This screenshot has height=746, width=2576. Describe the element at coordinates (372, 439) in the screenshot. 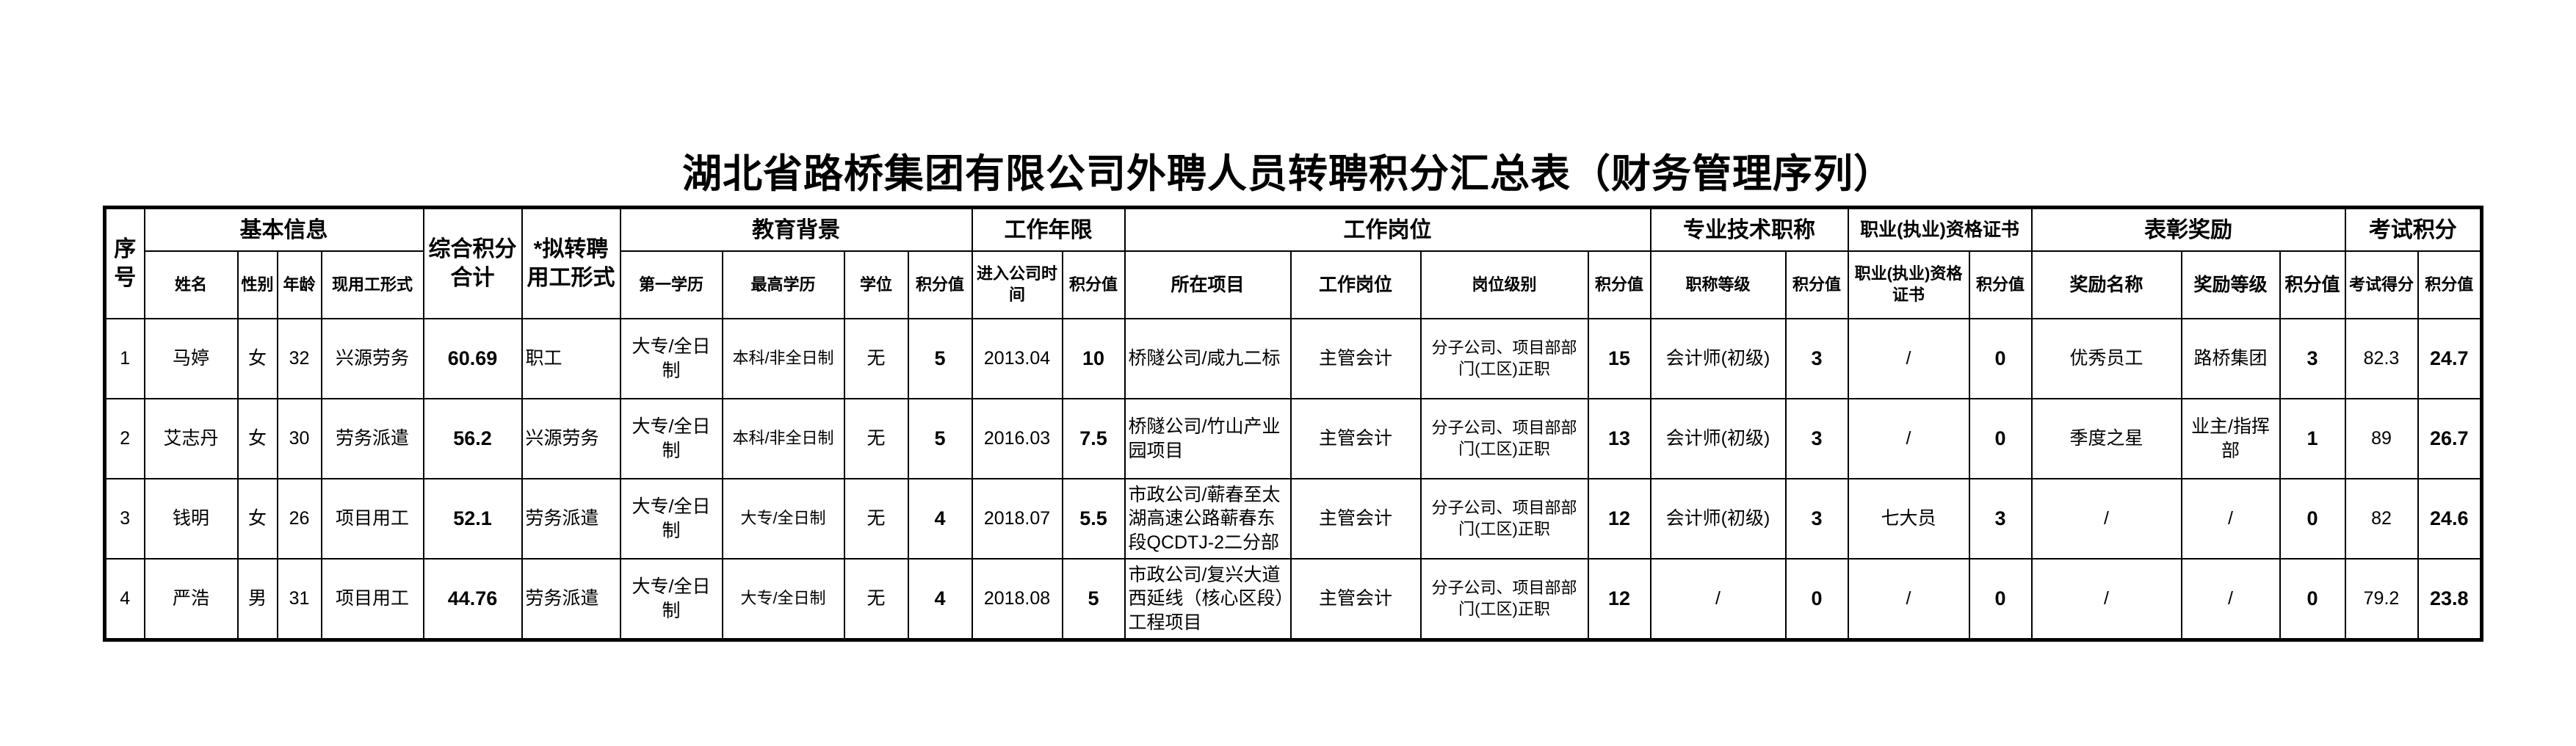

I see `cell-current-form: 劳务派遣` at that location.